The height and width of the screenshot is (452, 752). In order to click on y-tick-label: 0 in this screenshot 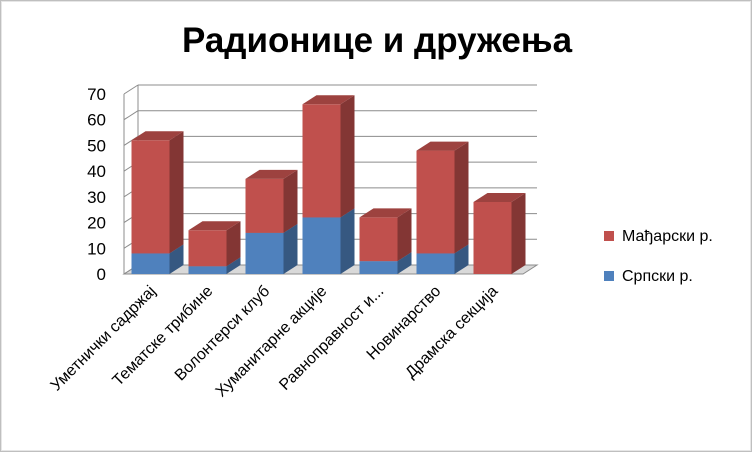, I will do `click(101, 274)`.